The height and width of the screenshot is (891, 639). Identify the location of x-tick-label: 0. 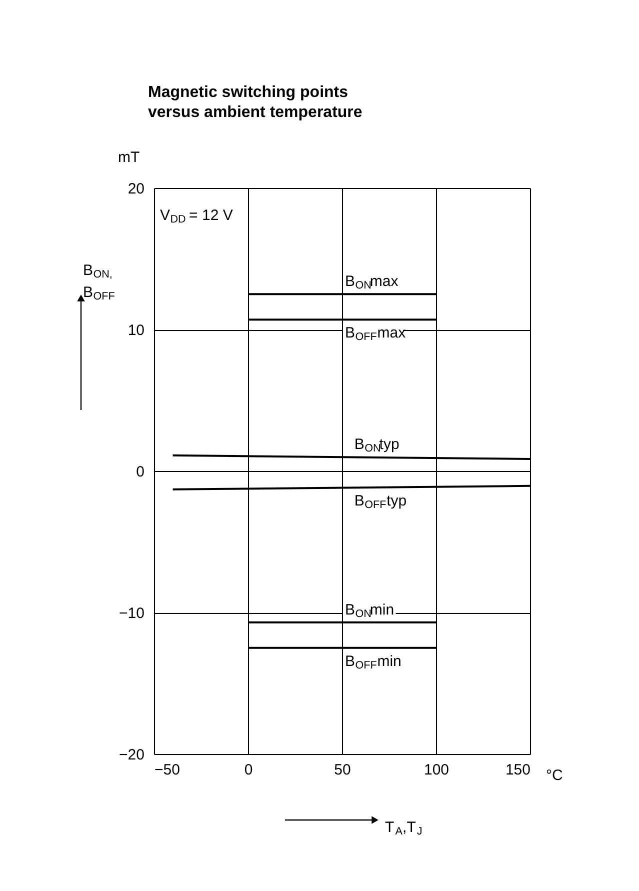
(248, 770).